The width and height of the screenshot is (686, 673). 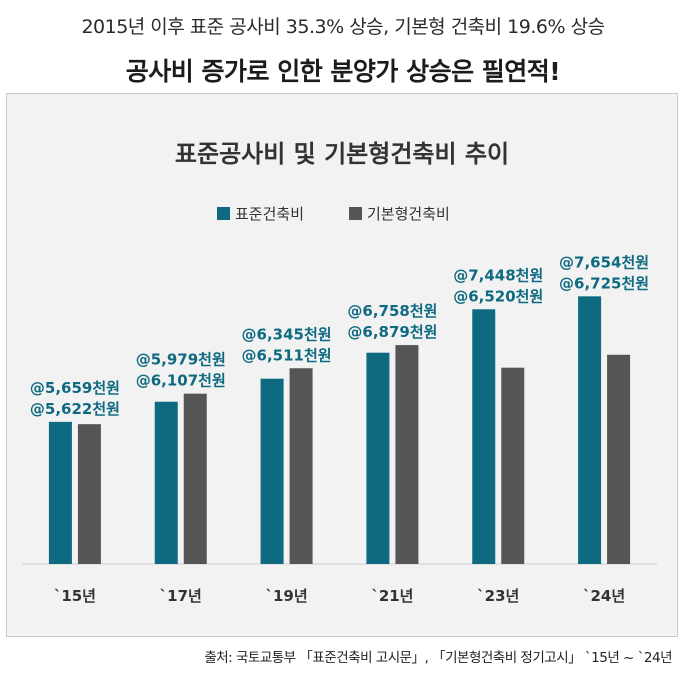 I want to click on data-label-3-b: @6,511천원, so click(x=287, y=355).